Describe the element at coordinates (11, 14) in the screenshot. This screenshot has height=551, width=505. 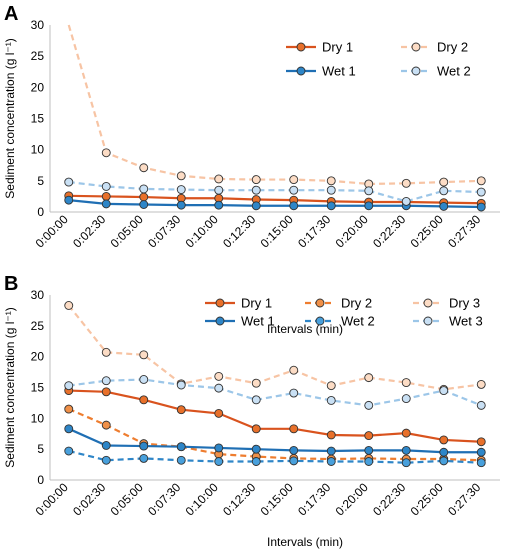
I see `panel-label-a: A` at that location.